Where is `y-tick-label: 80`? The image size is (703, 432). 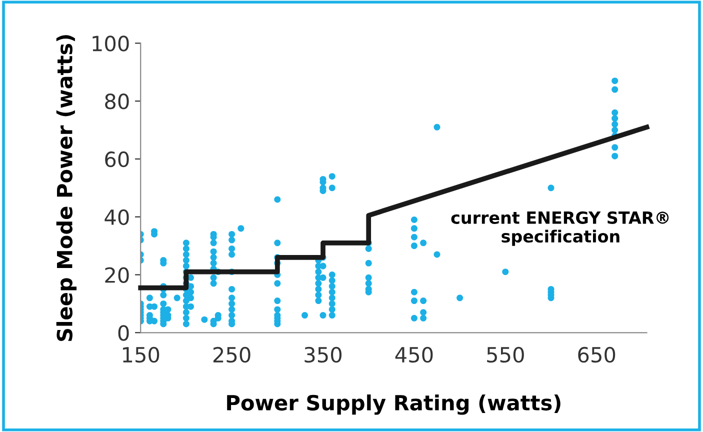 y-tick-label: 80 is located at coordinates (117, 102).